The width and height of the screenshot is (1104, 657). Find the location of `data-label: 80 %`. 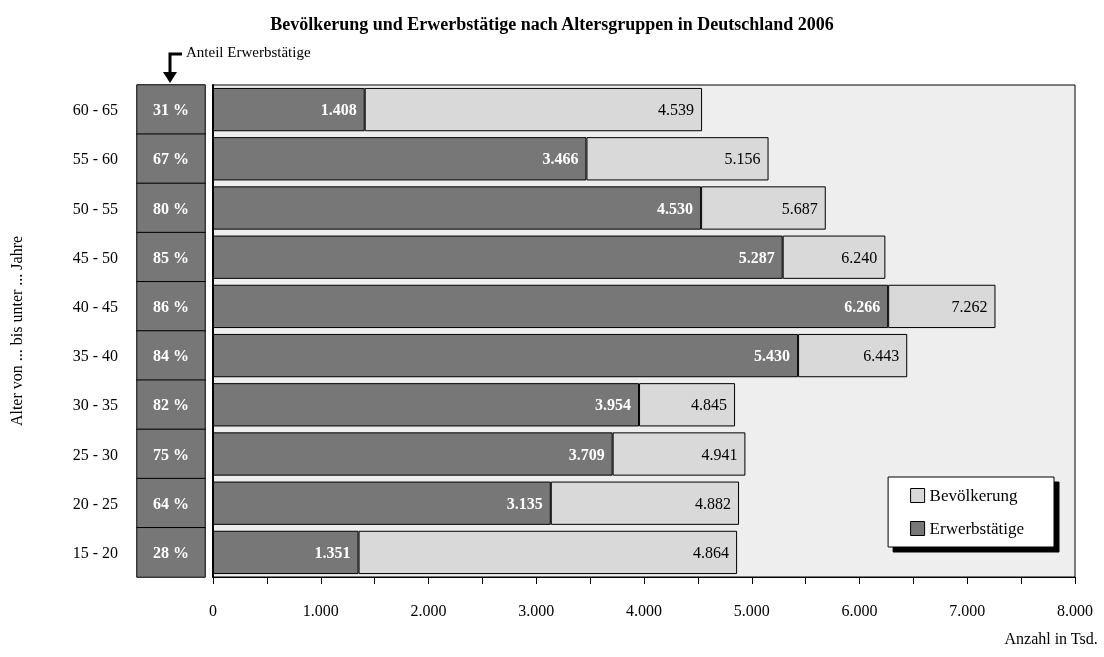

data-label: 80 % is located at coordinates (171, 208).